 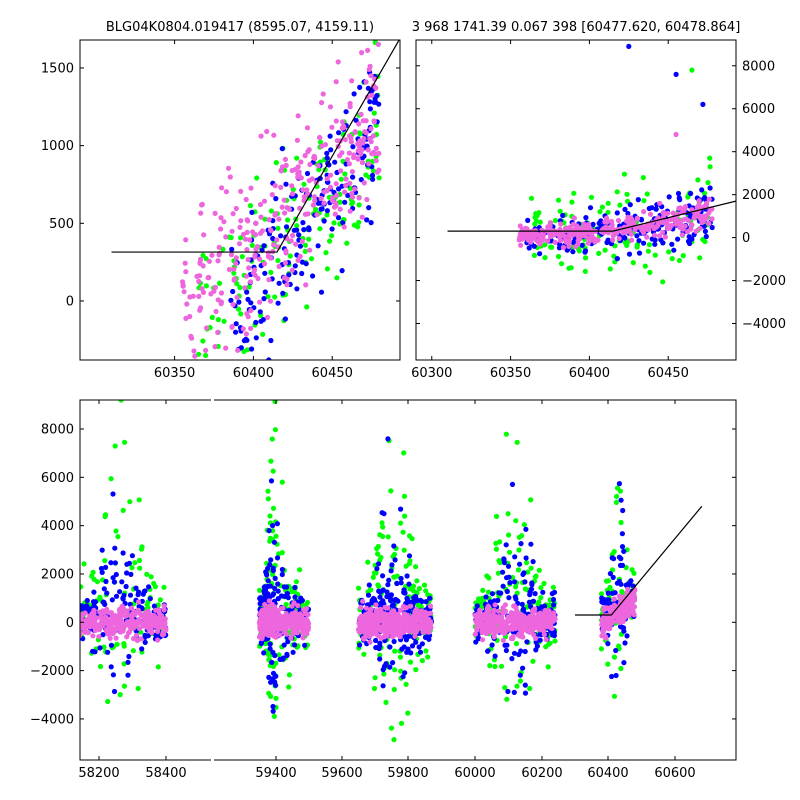 What do you see at coordinates (57, 526) in the screenshot?
I see `y-tick-label: 4000` at bounding box center [57, 526].